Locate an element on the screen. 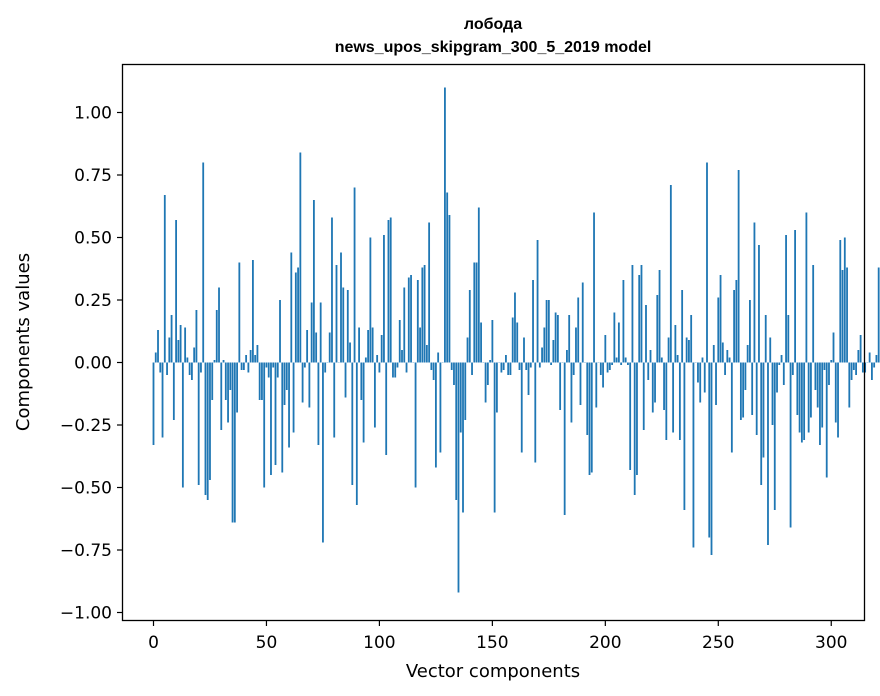 The height and width of the screenshot is (696, 880). y-tick-label: 0.75 is located at coordinates (93, 176).